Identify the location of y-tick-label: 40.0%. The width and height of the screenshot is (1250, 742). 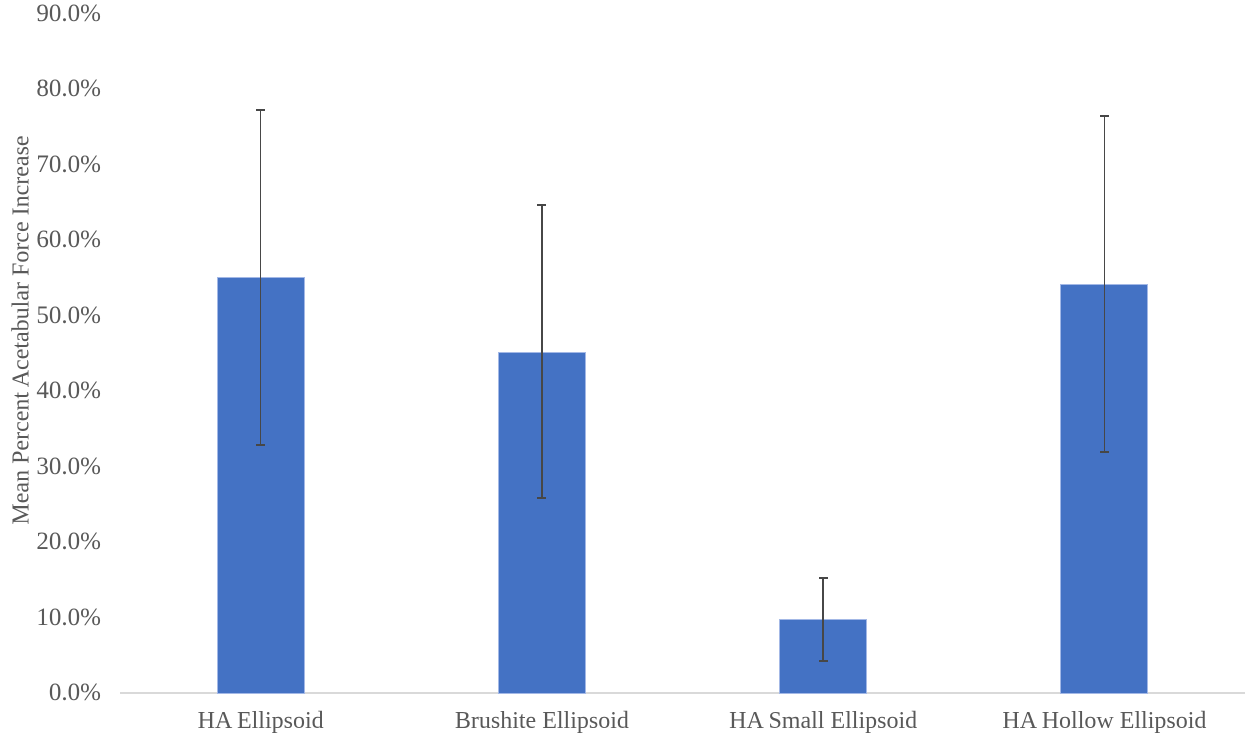
(68, 391).